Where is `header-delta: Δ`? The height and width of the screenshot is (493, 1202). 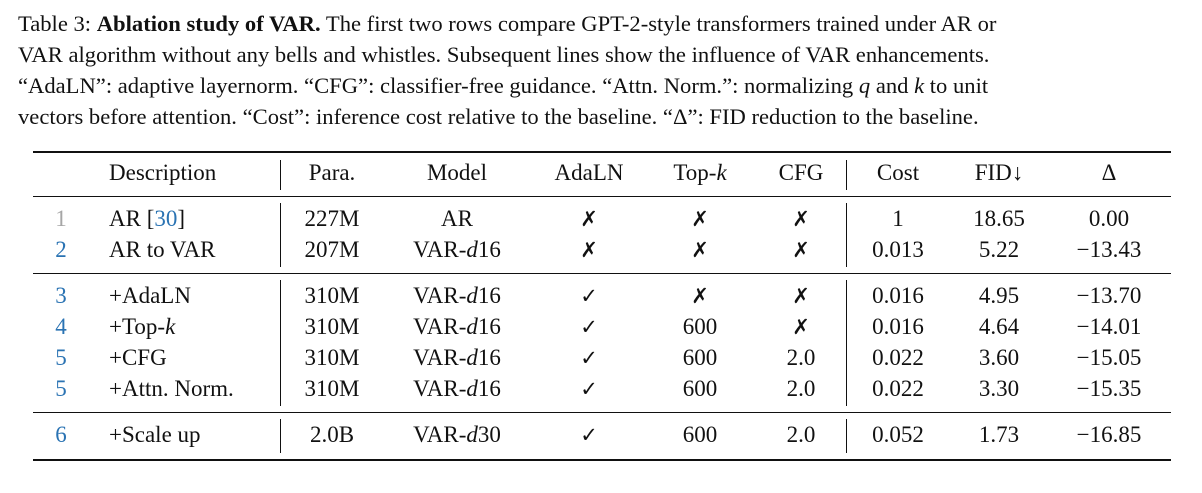
header-delta: Δ is located at coordinates (1109, 172).